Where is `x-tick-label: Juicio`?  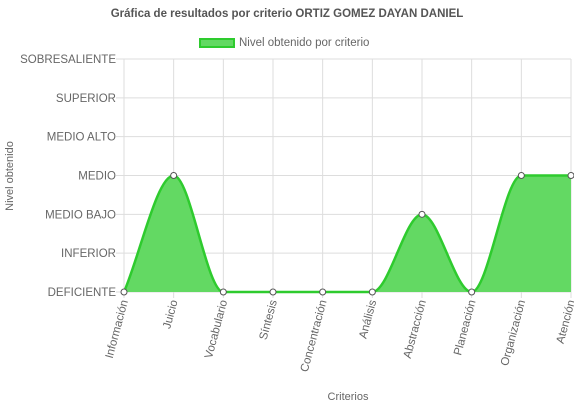 x-tick-label: Juicio is located at coordinates (170, 315).